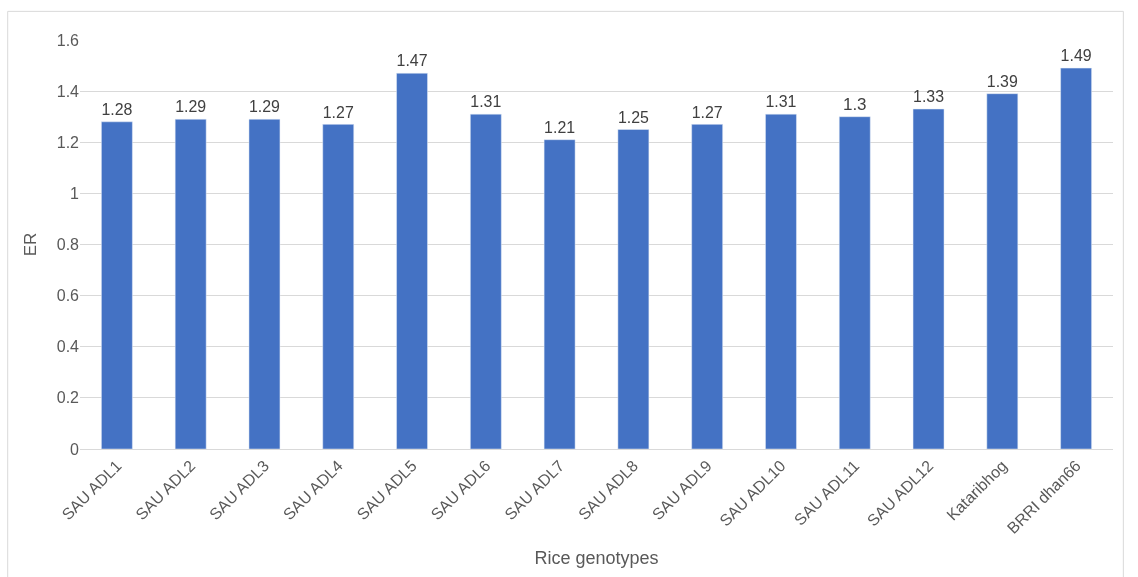 Image resolution: width=1138 pixels, height=577 pixels. Describe the element at coordinates (68, 398) in the screenshot. I see `y-tick-label: 0.2` at that location.